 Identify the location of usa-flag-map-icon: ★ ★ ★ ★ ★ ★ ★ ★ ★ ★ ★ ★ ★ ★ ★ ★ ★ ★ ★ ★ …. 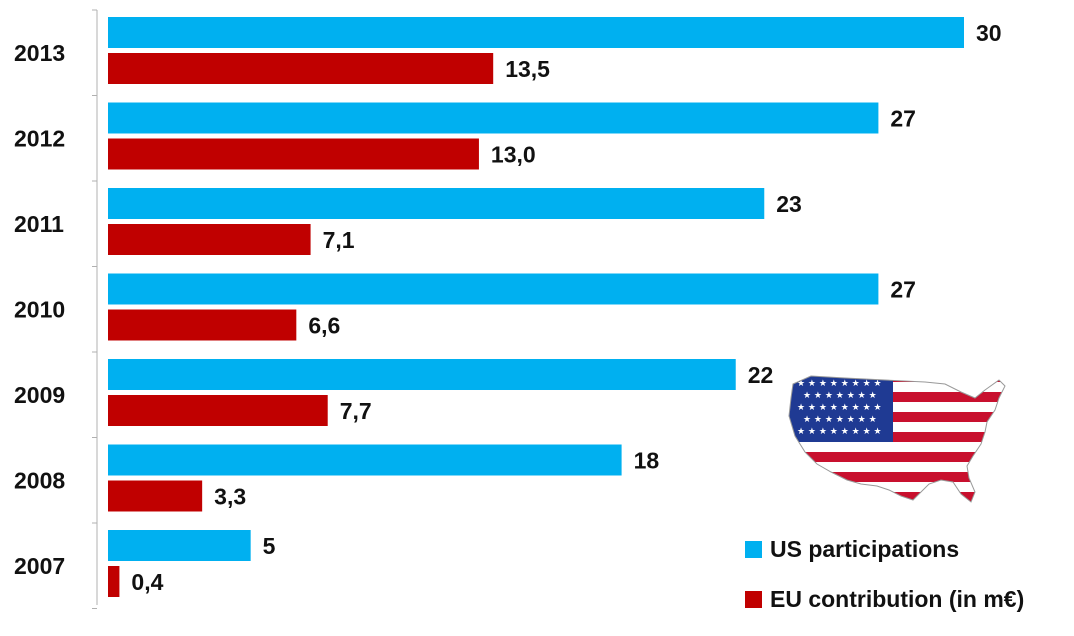
(897, 439).